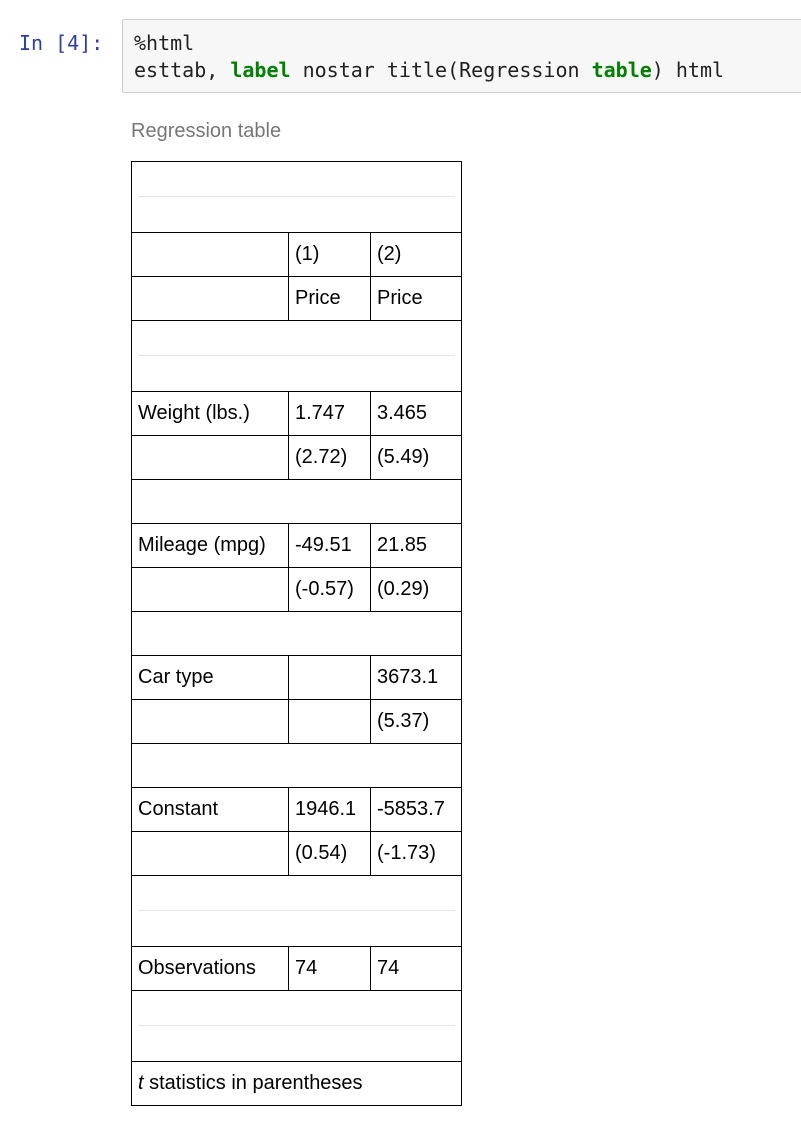 This screenshot has height=1140, width=801. What do you see at coordinates (416, 721) in the screenshot?
I see `tstat-cell: (5.37)` at bounding box center [416, 721].